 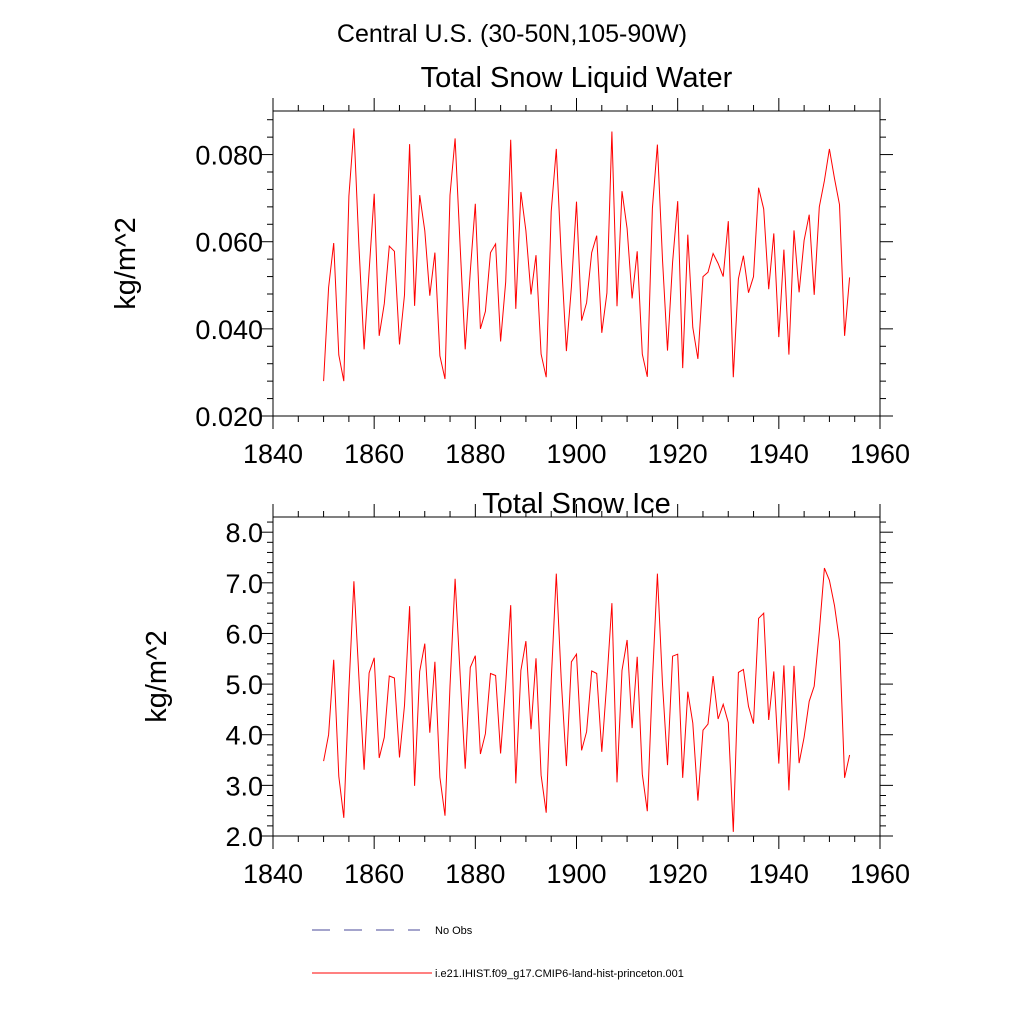 What do you see at coordinates (587, 255) in the screenshot?
I see `chart-0-series-line` at bounding box center [587, 255].